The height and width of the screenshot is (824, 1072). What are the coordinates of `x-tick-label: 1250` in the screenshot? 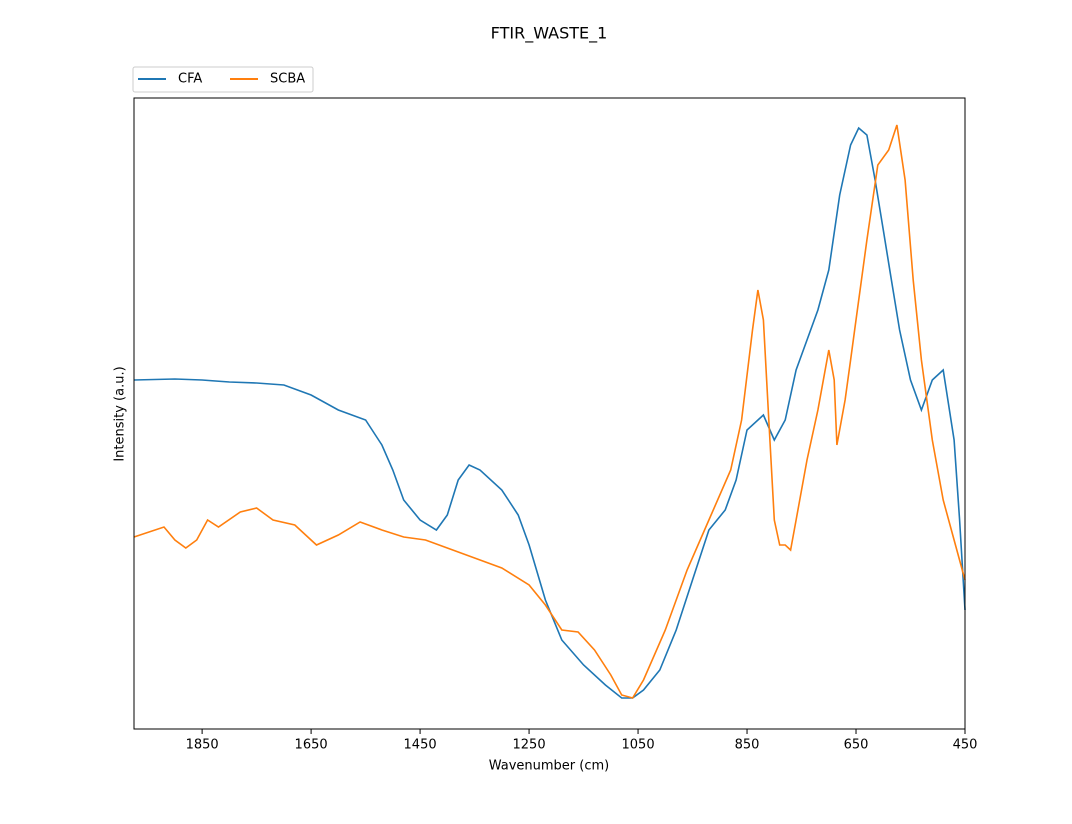 It's located at (529, 745).